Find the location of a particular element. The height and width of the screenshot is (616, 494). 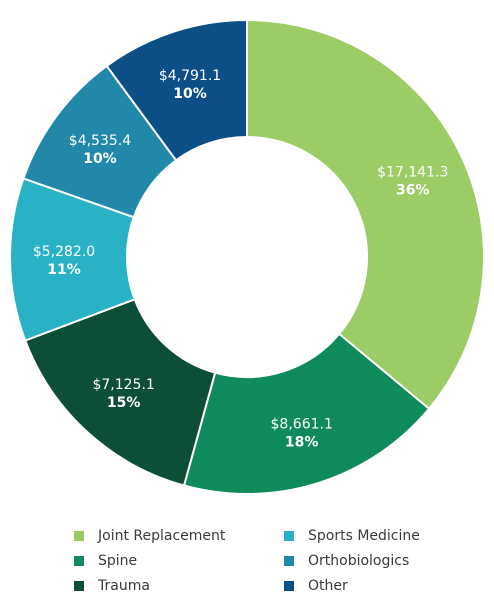

slice-trauma is located at coordinates (120, 392).